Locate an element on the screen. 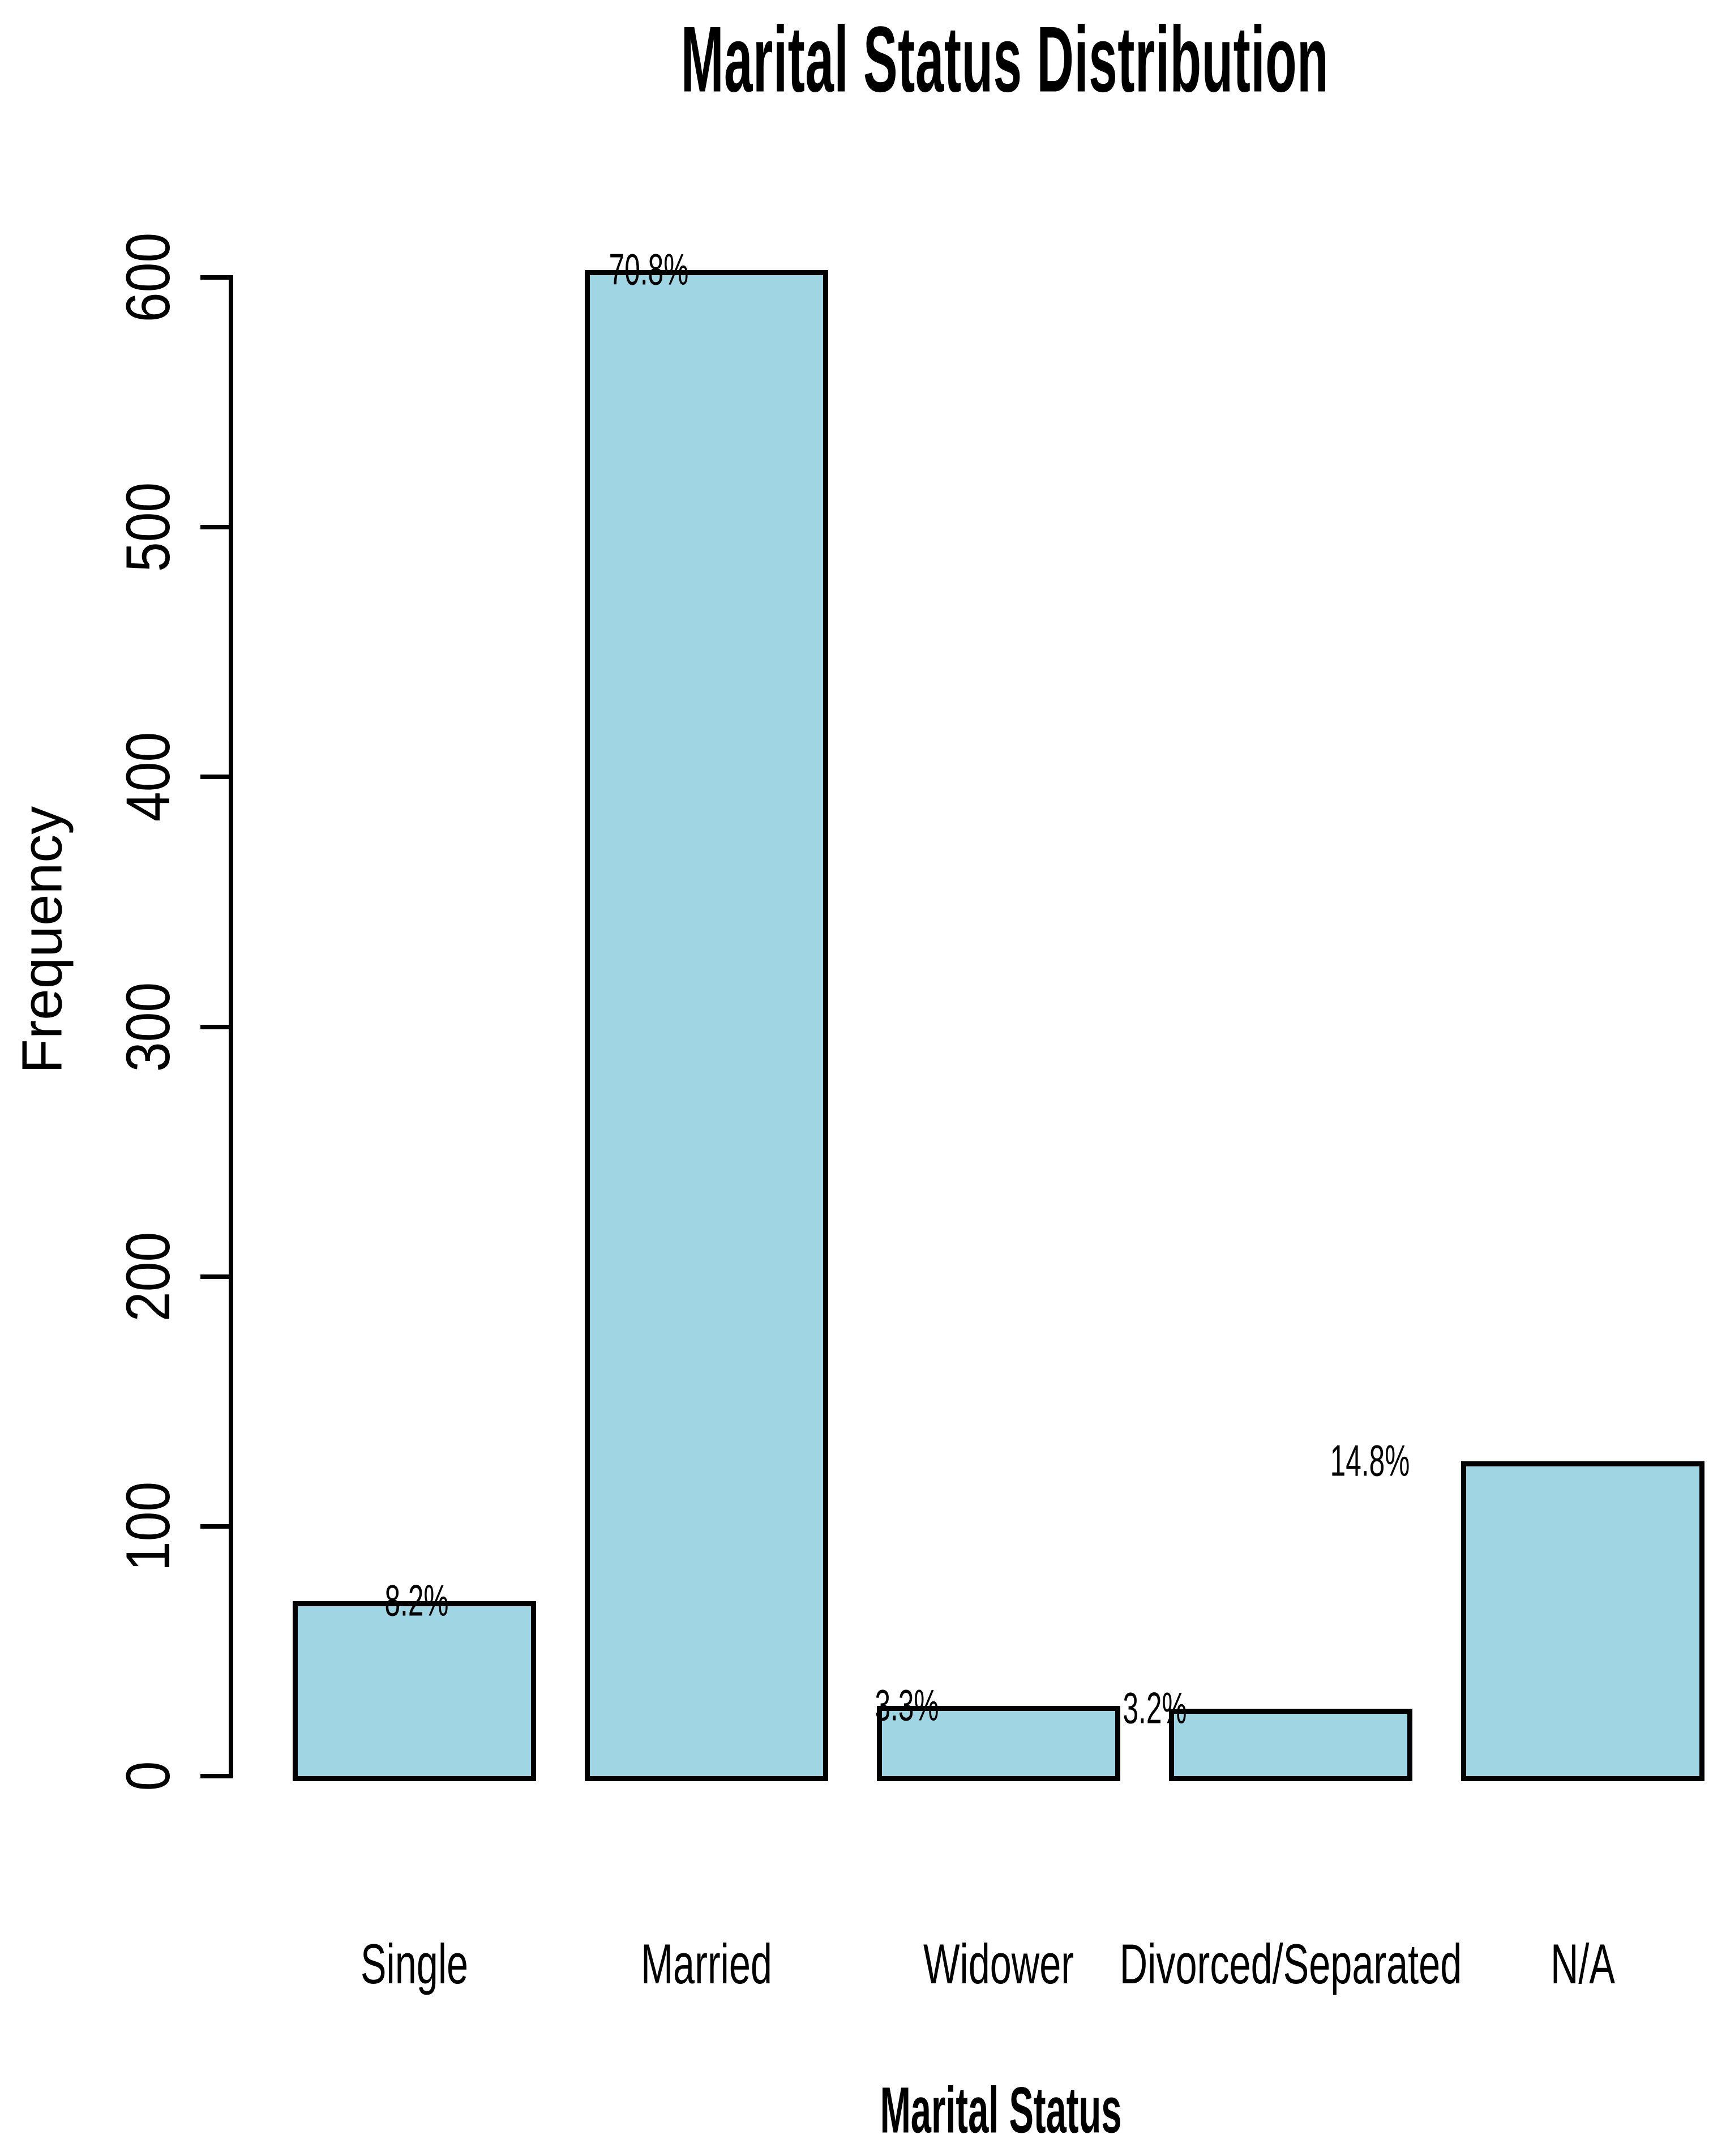 Image resolution: width=1726 pixels, height=2156 pixels. y-axis-title: Frequency is located at coordinates (42, 940).